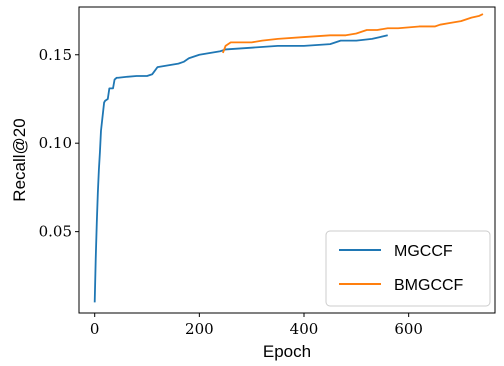 The width and height of the screenshot is (504, 366). I want to click on y-tick-label: 0.05, so click(55, 232).